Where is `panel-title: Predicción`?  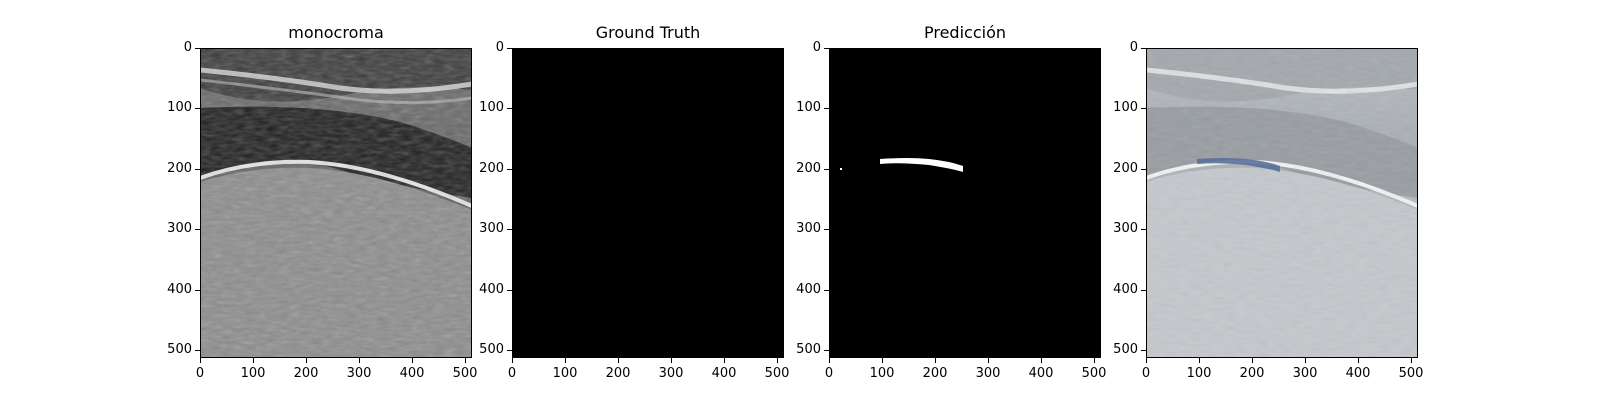 panel-title: Predicción is located at coordinates (964, 32).